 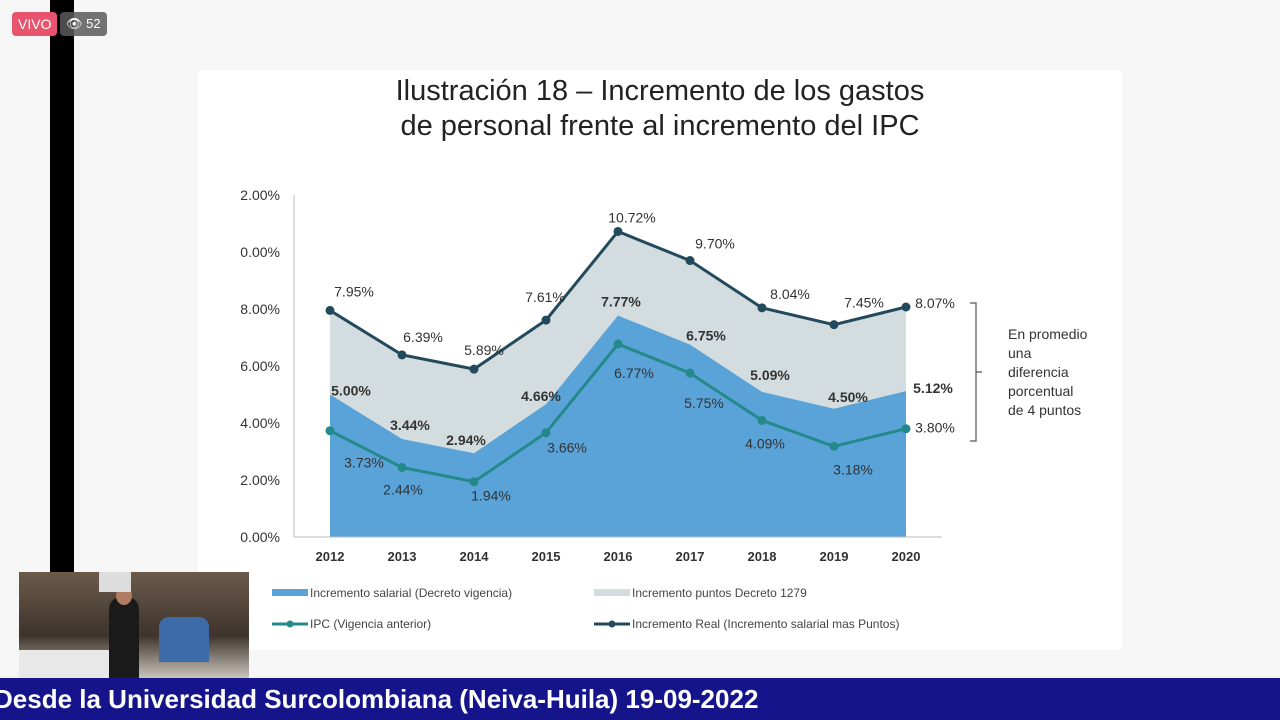 What do you see at coordinates (423, 337) in the screenshot?
I see `data-label-incremento-real: 6.39%` at bounding box center [423, 337].